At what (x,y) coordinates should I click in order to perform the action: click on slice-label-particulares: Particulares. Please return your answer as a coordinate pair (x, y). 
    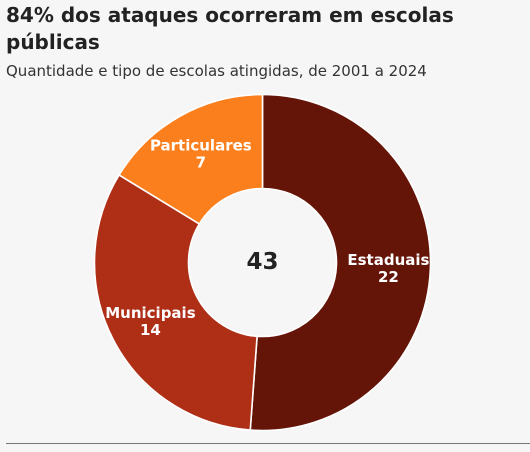
    Looking at the image, I should click on (201, 146).